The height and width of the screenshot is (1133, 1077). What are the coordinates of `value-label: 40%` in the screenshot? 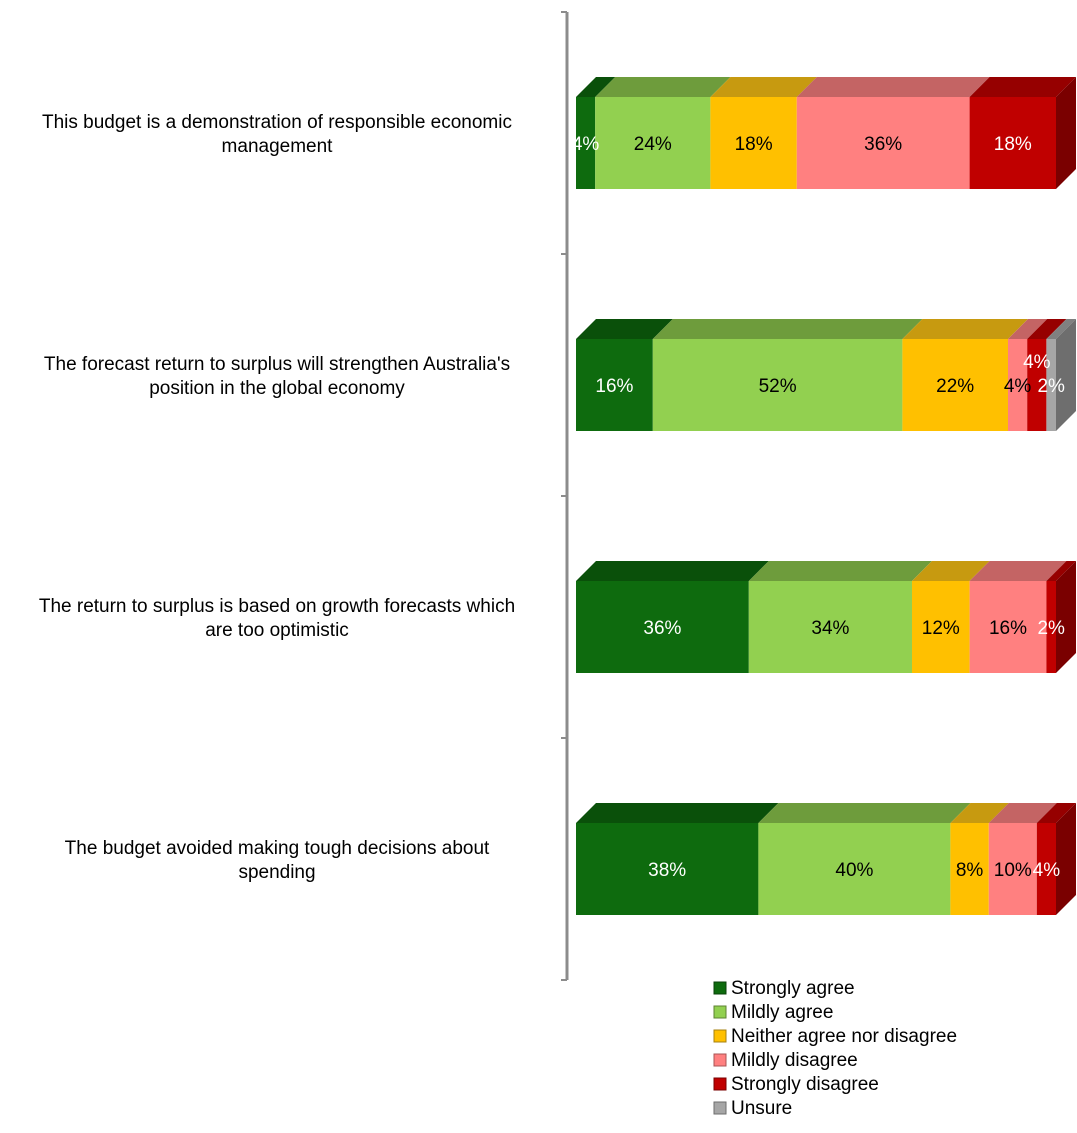 It's located at (854, 870).